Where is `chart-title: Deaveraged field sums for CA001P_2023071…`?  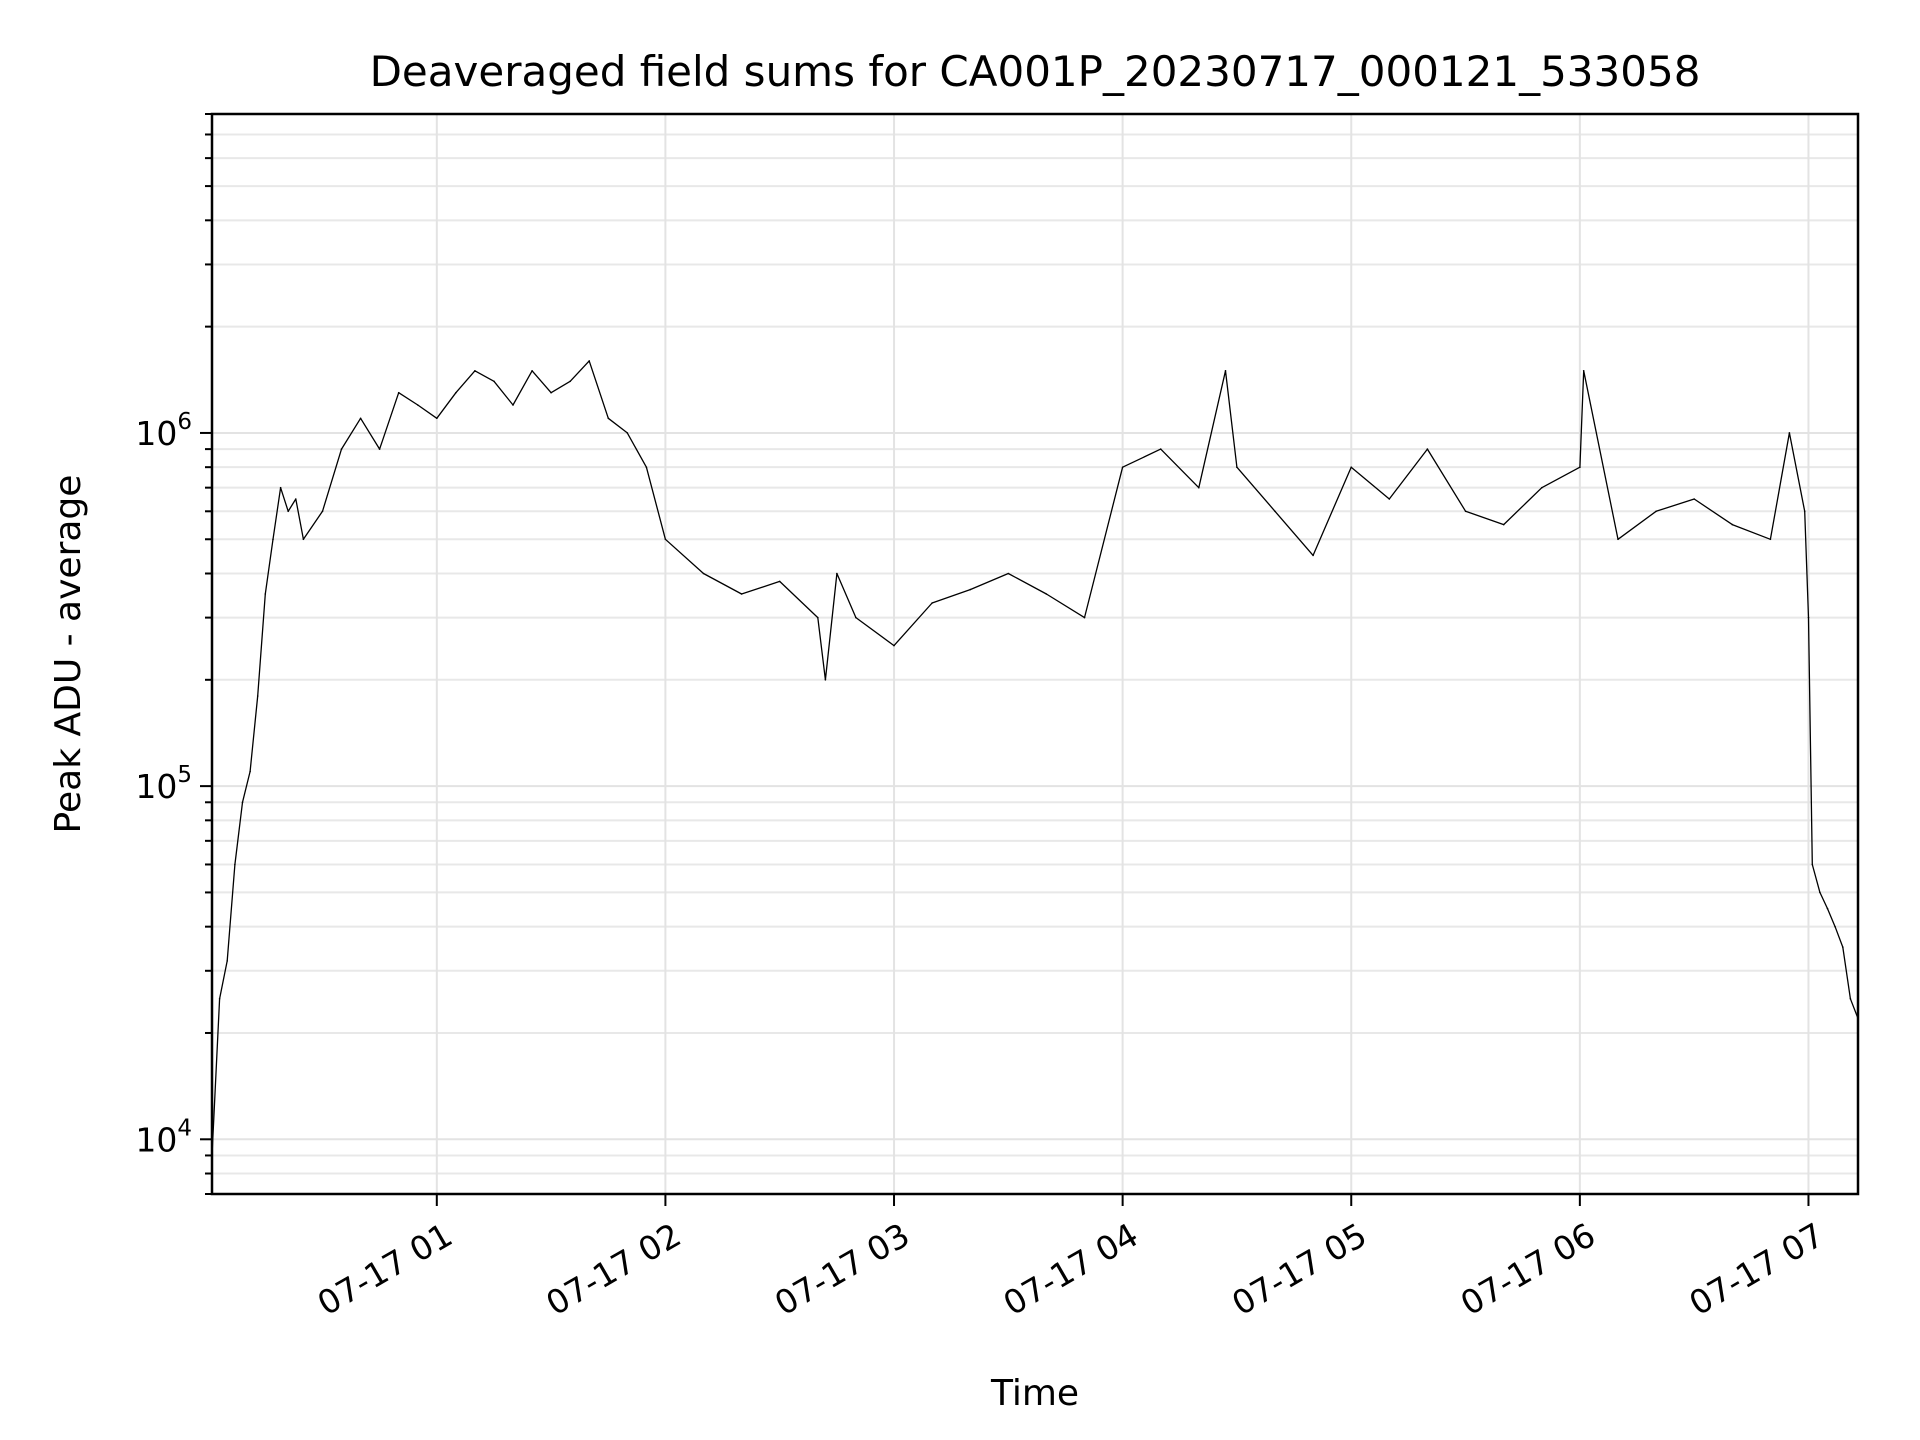 chart-title: Deaveraged field sums for CA001P_2023071… is located at coordinates (1035, 71).